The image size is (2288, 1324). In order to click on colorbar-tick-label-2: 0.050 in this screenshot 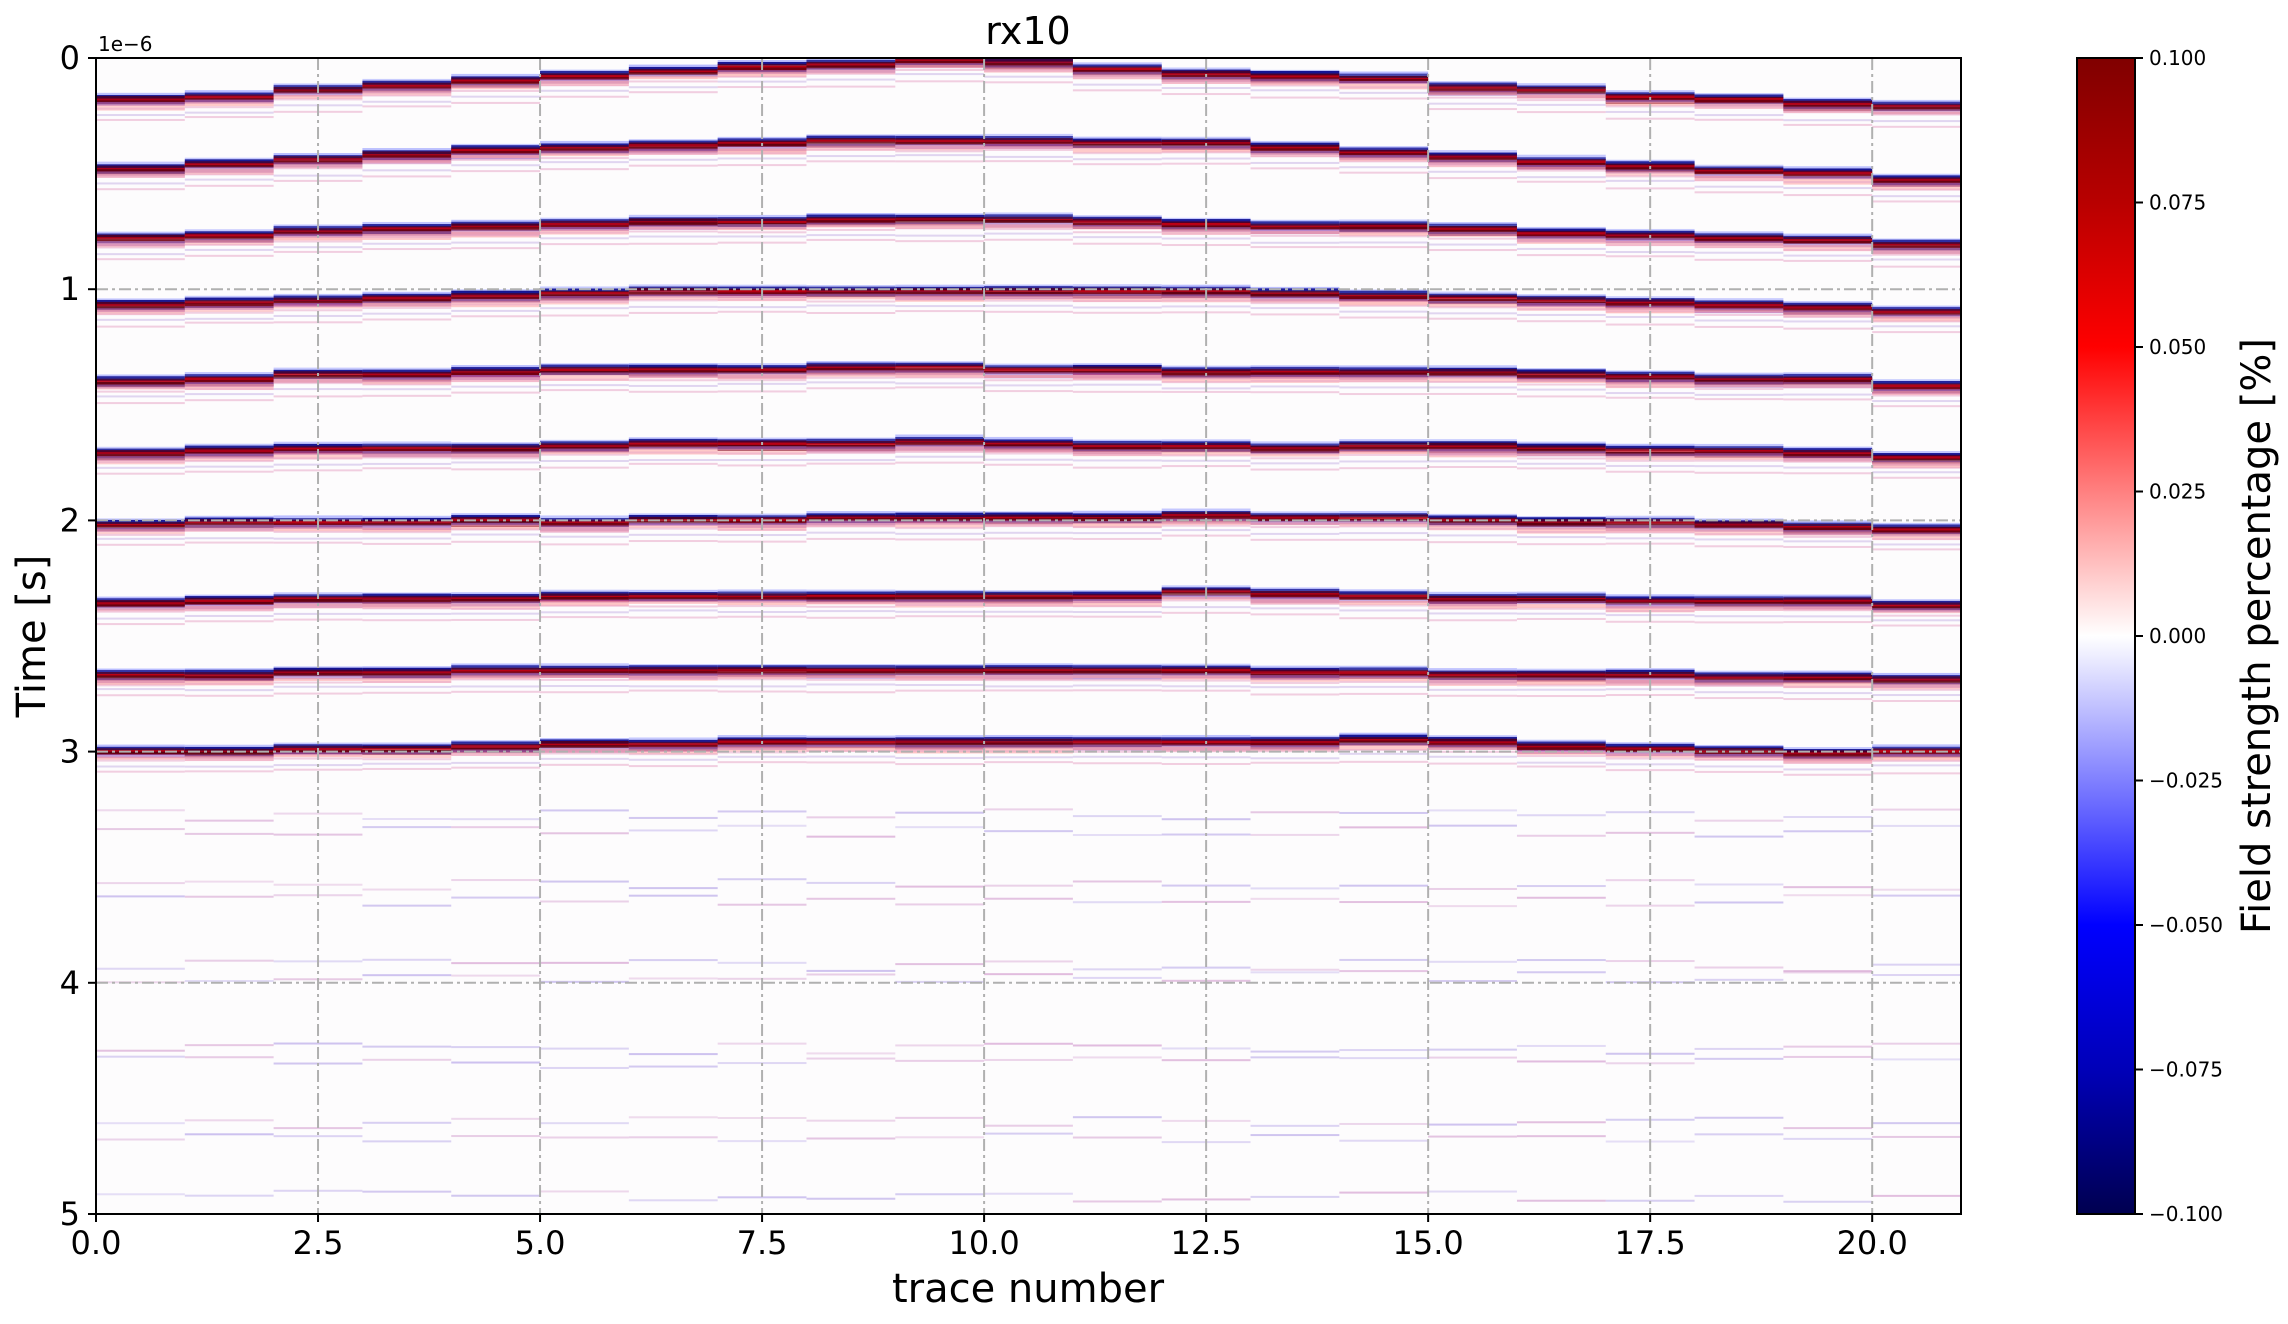, I will do `click(2177, 347)`.